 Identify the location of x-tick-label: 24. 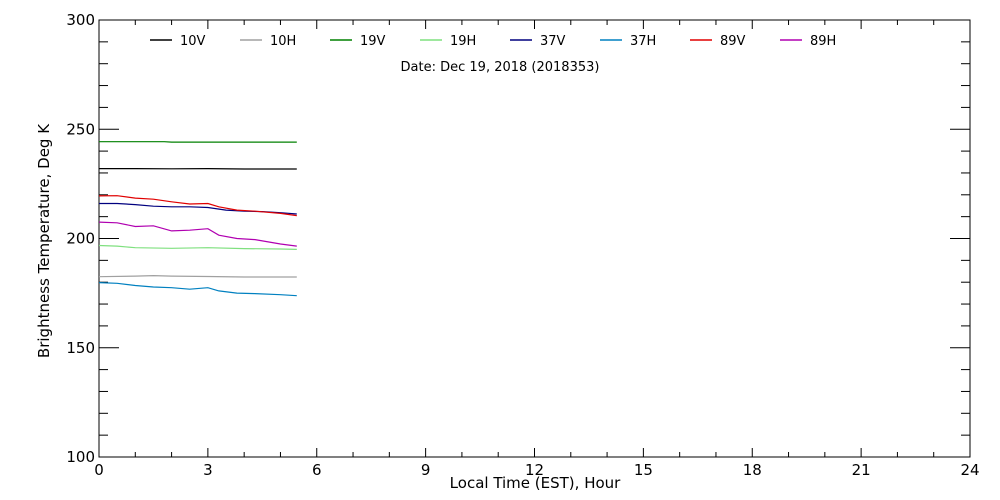
(969, 470).